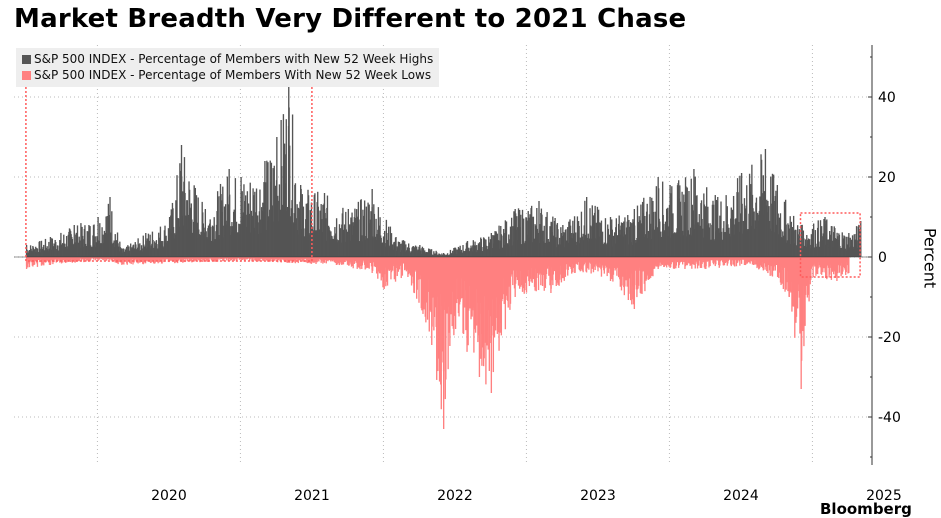 This screenshot has height=518, width=941. I want to click on highlight-box, so click(169, 169).